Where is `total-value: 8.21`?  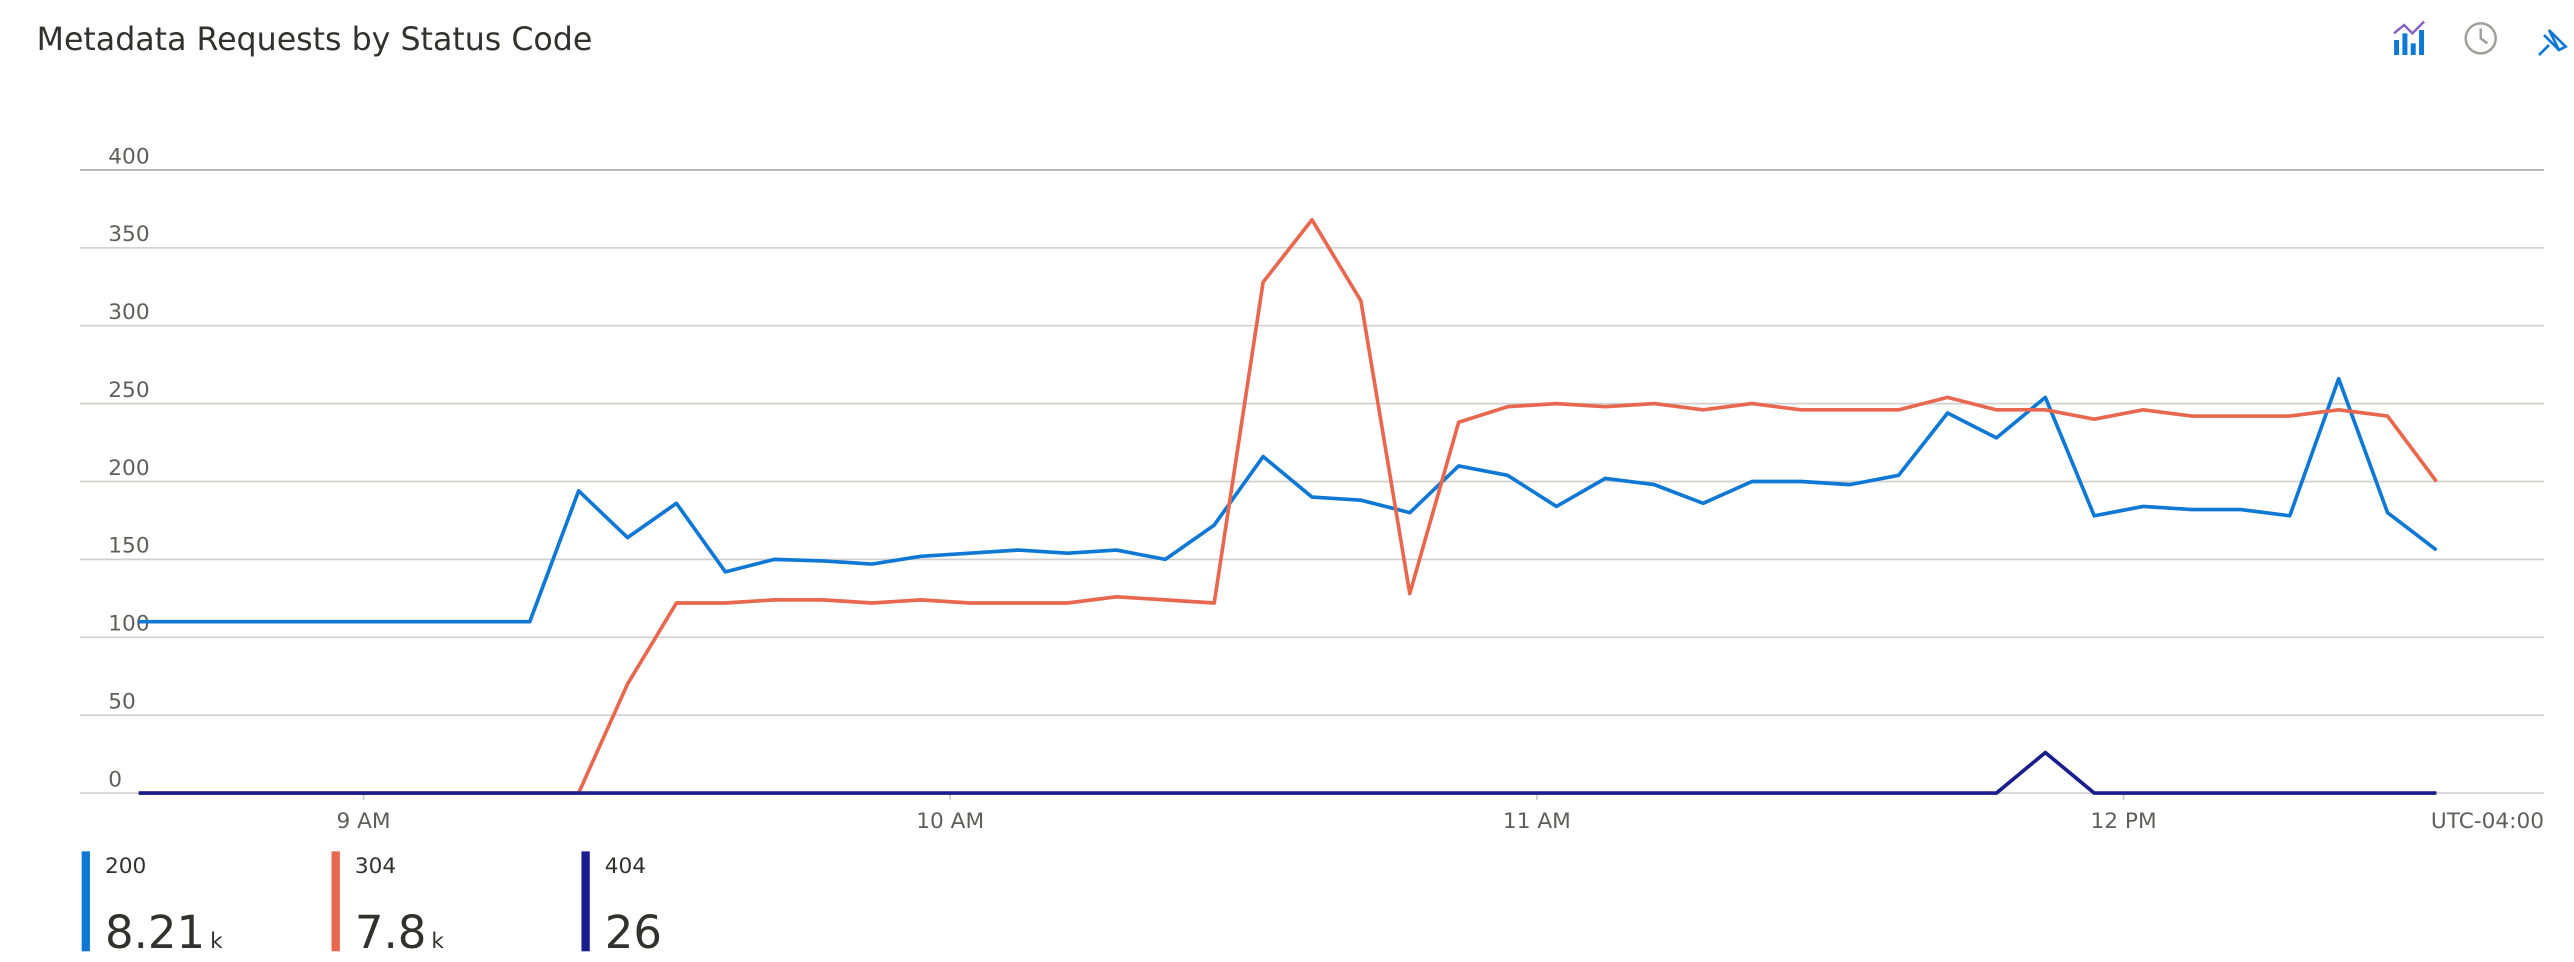 total-value: 8.21 is located at coordinates (155, 932).